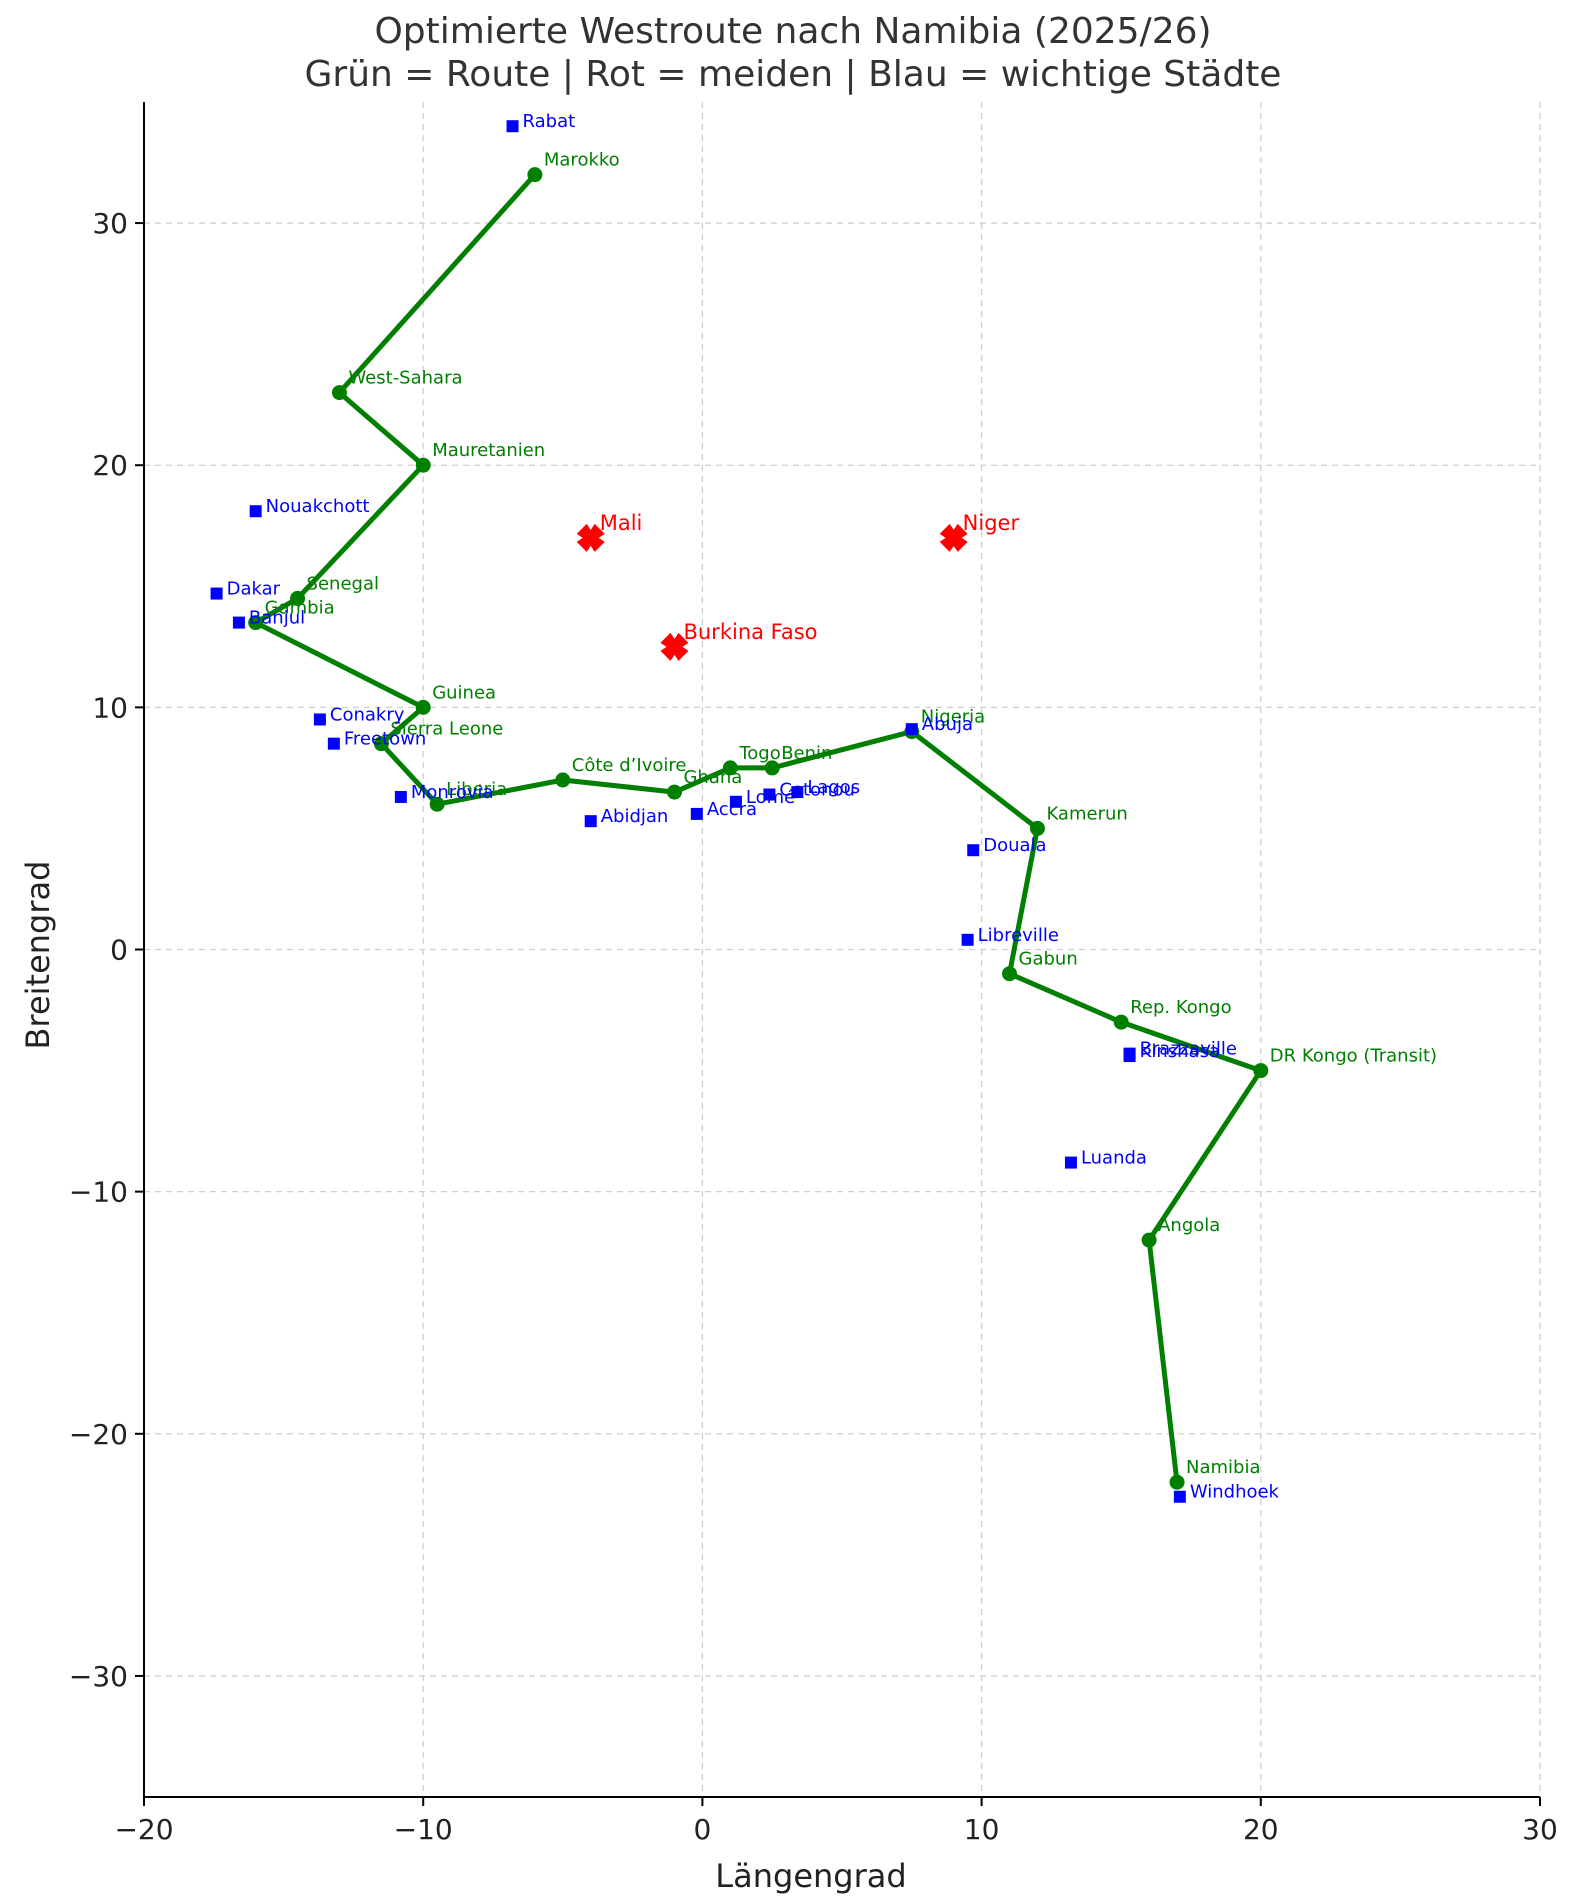 Image resolution: width=1580 pixels, height=1903 pixels. I want to click on route-point-west-sahara, so click(339, 393).